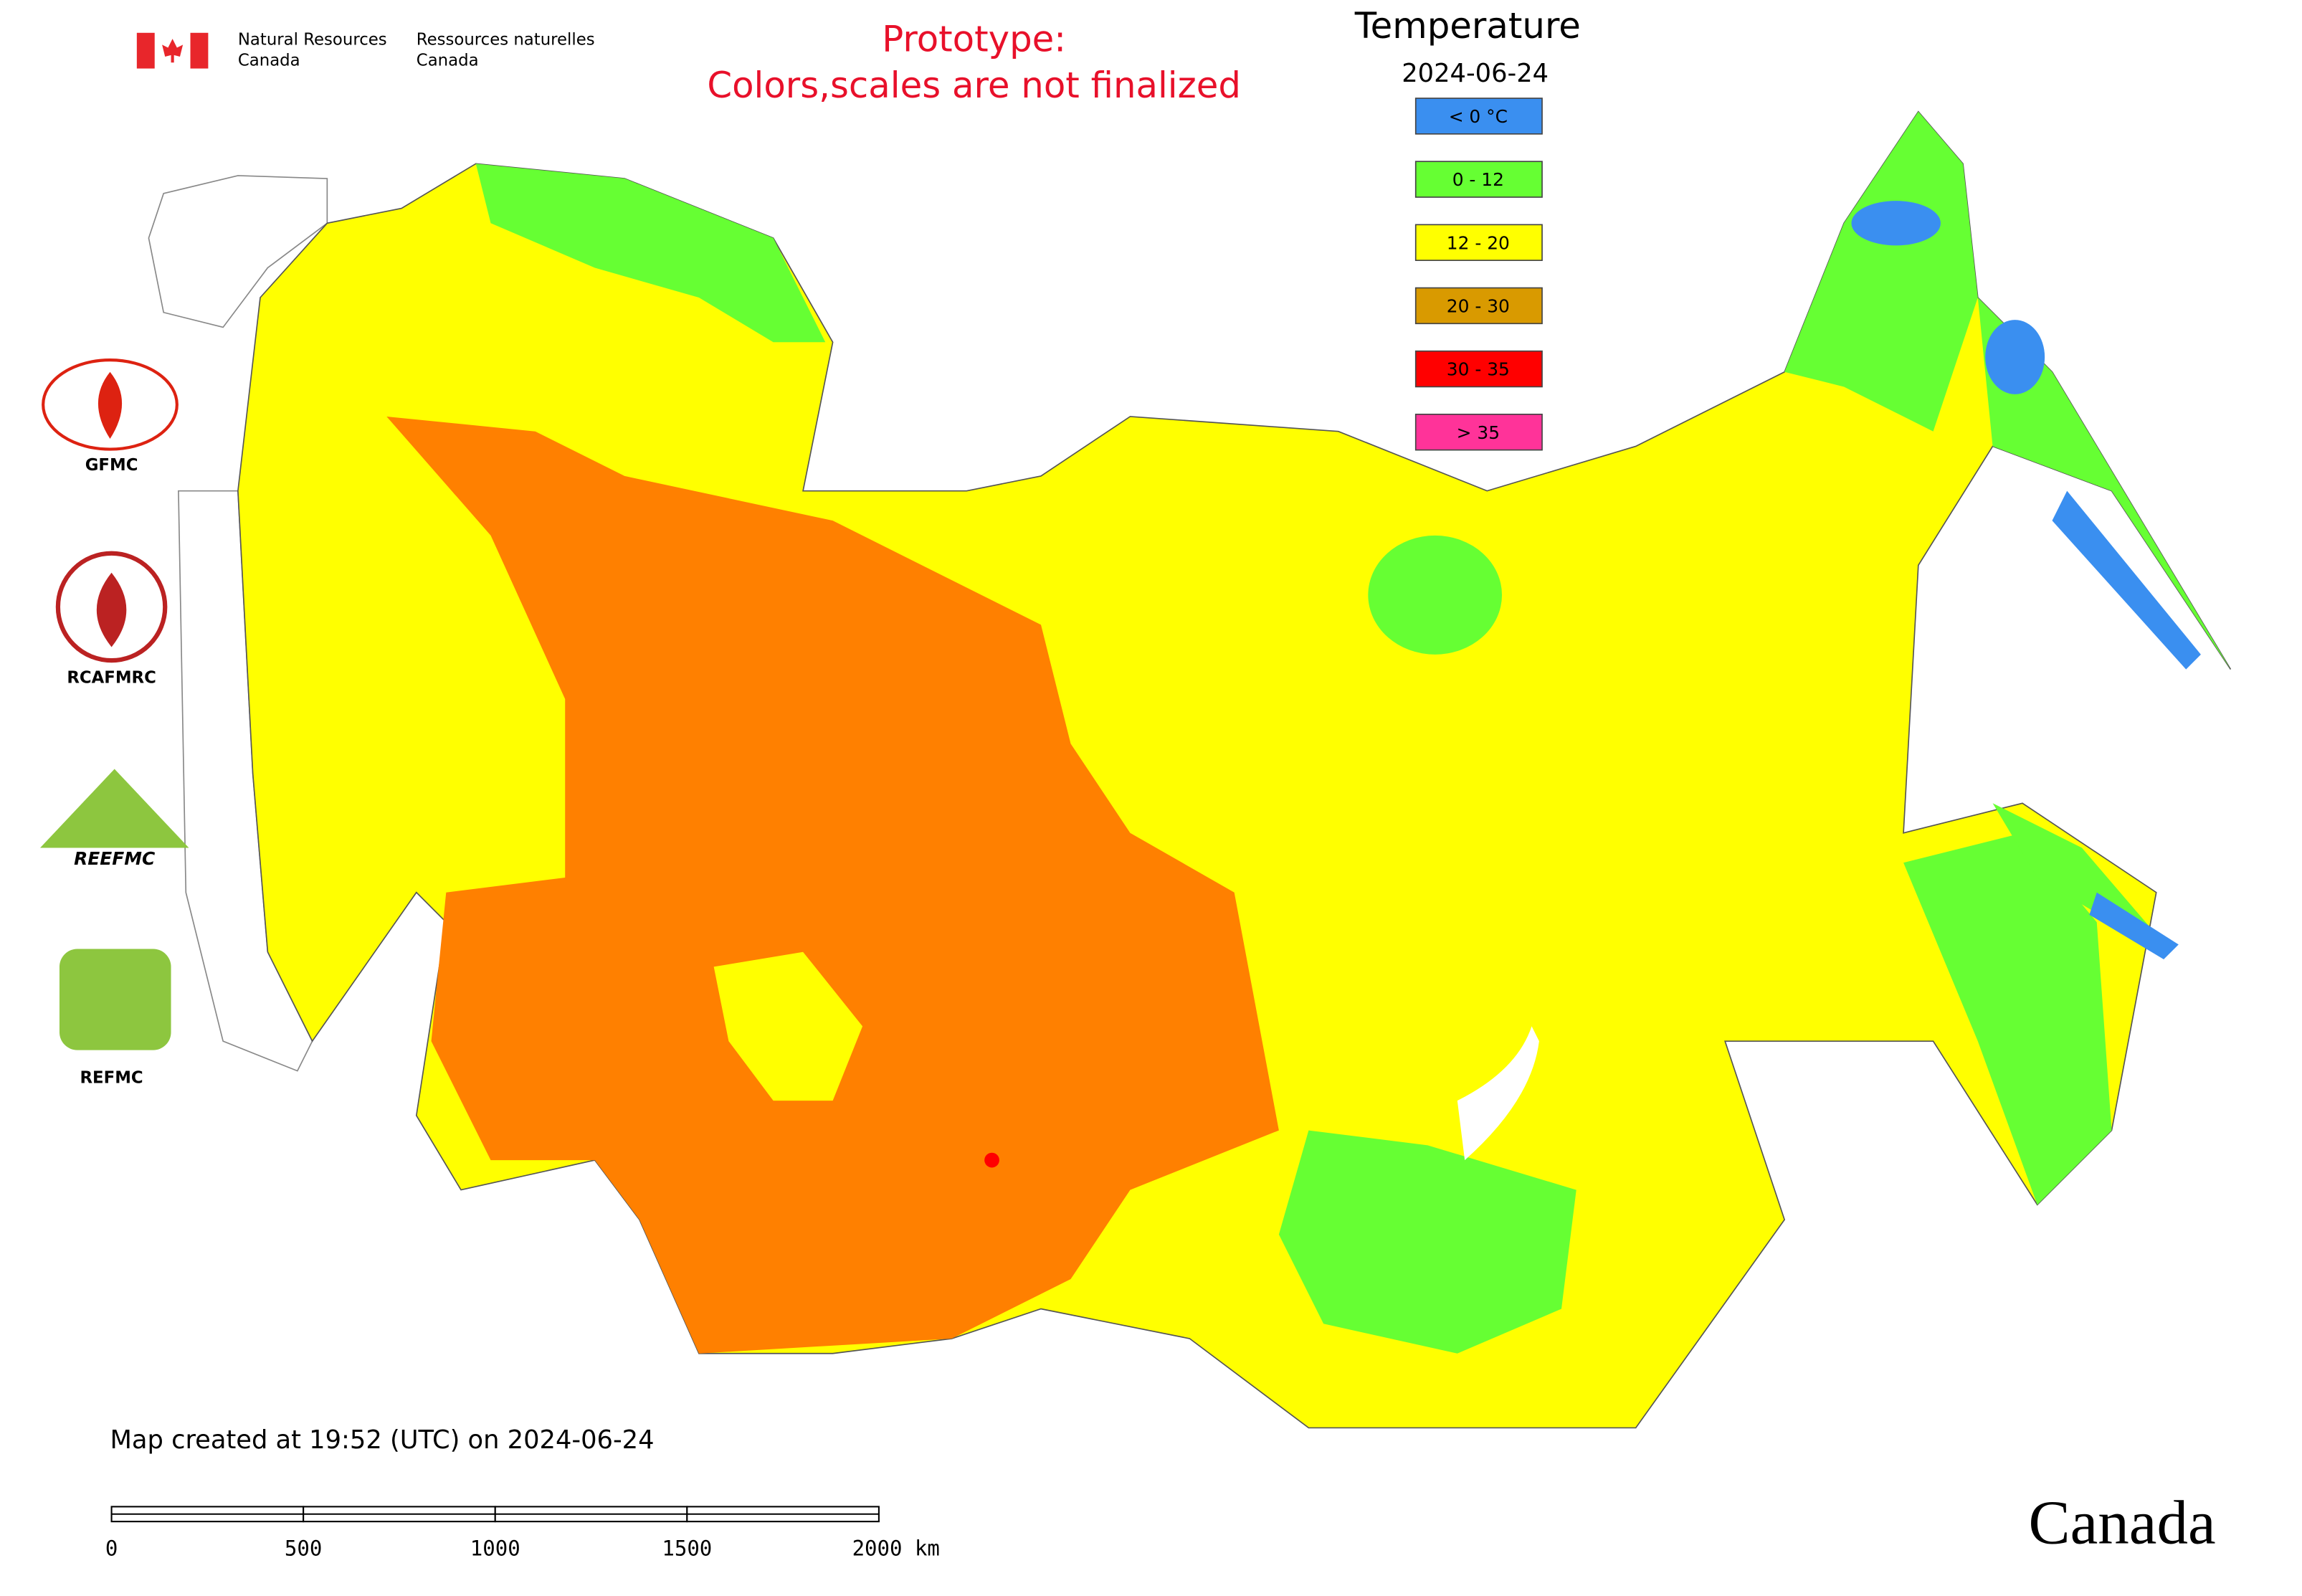  I want to click on legend-date: 2024-06-24, so click(1475, 73).